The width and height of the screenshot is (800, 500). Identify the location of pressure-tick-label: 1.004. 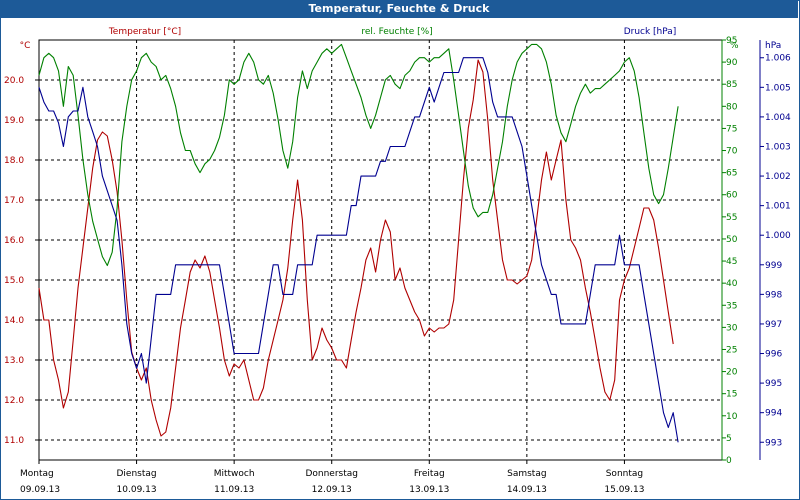
(778, 118).